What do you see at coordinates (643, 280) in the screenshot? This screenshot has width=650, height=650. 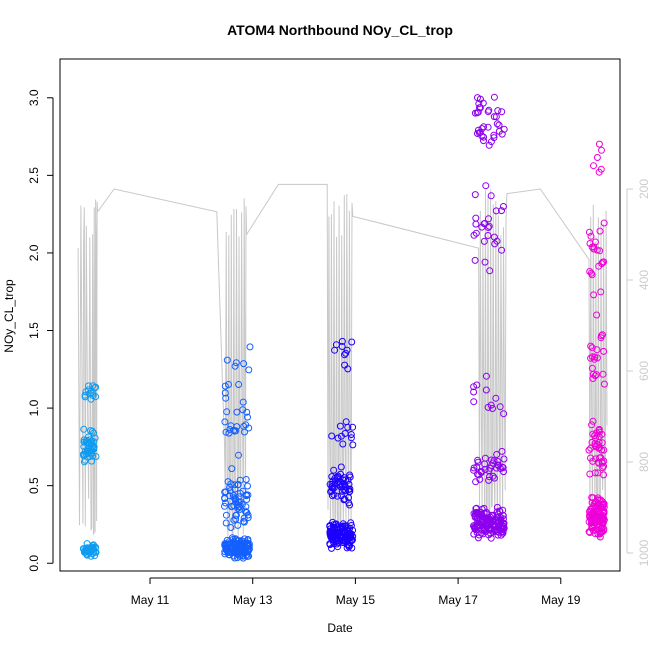 I see `y2-tick-label: 400` at bounding box center [643, 280].